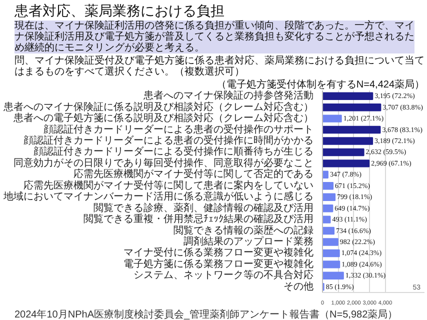 This screenshot has width=427, height=320. What do you see at coordinates (169, 140) in the screenshot?
I see `y-tick-label: 顔認証付きカードリーダーによる患者の受付操作に時間がかかる` at bounding box center [169, 140].